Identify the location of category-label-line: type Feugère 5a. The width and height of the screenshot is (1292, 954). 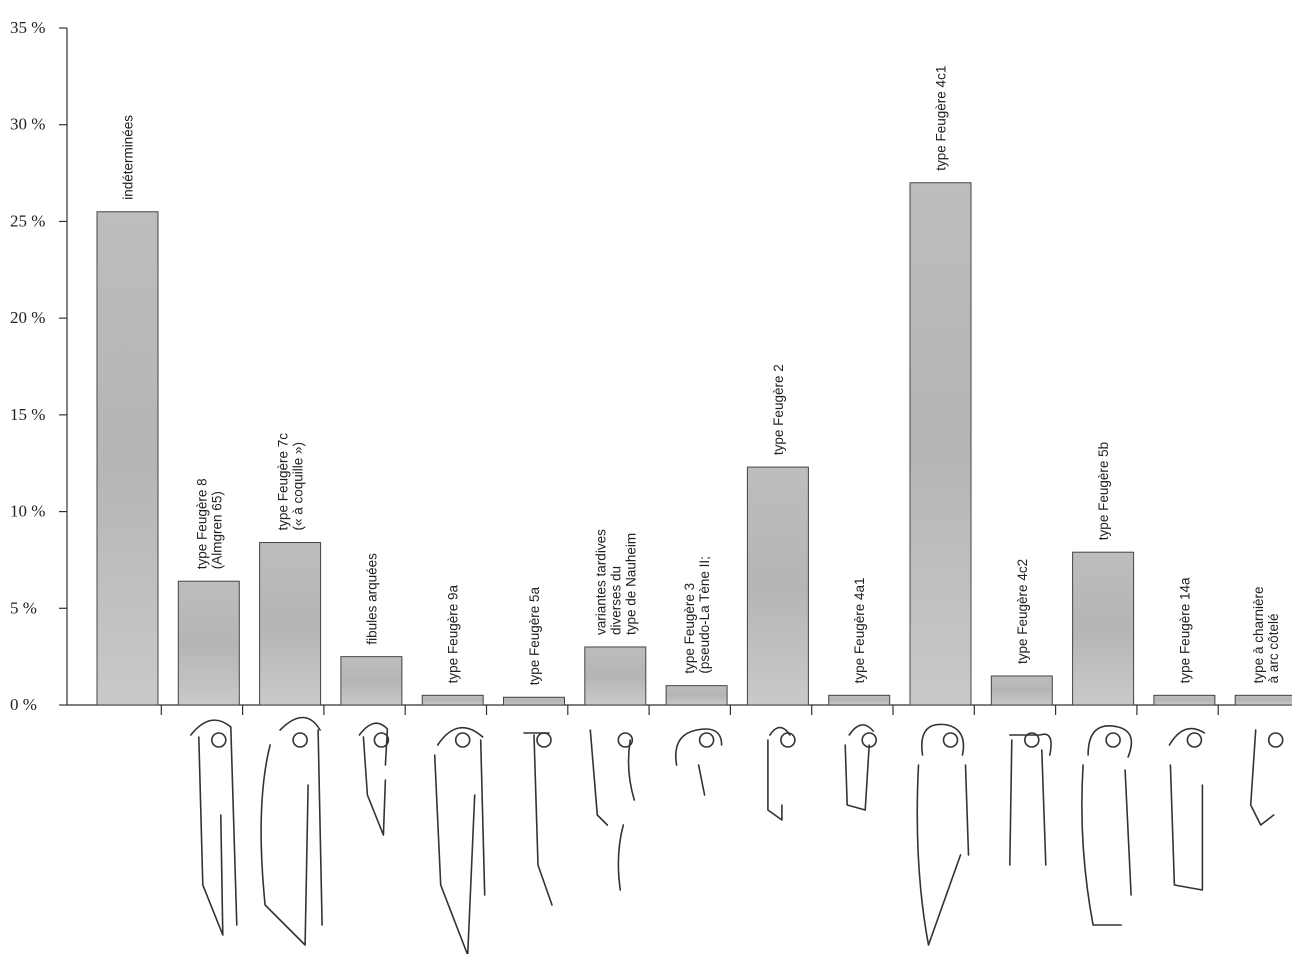
(534, 635).